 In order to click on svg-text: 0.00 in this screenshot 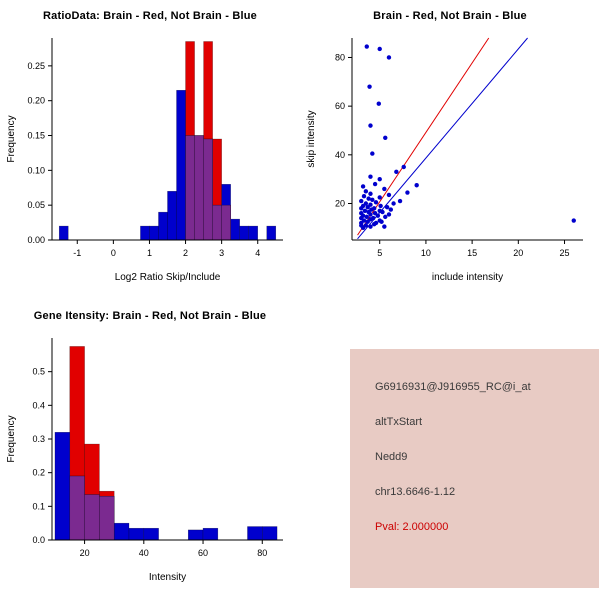, I will do `click(36, 240)`.